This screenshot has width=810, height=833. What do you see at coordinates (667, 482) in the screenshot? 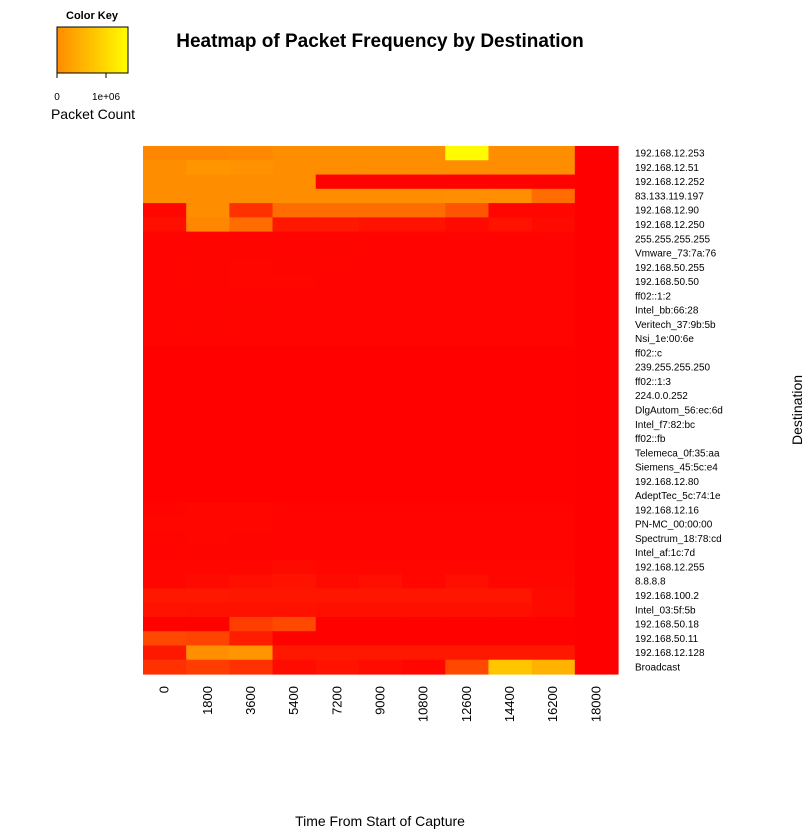
I see `row-label: 192.168.12.80` at bounding box center [667, 482].